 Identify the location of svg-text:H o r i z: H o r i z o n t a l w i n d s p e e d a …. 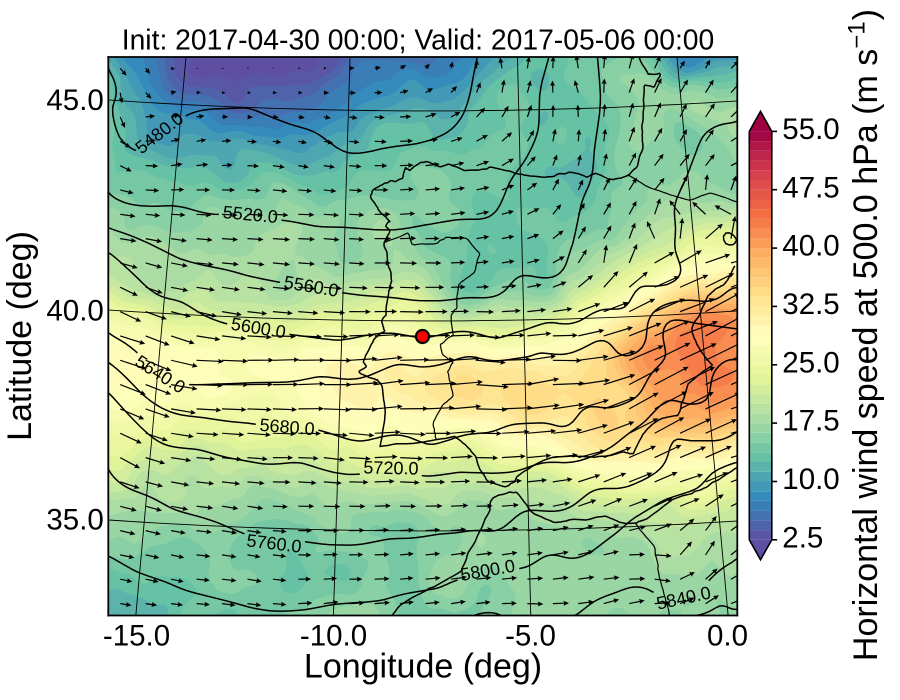
(864, 333).